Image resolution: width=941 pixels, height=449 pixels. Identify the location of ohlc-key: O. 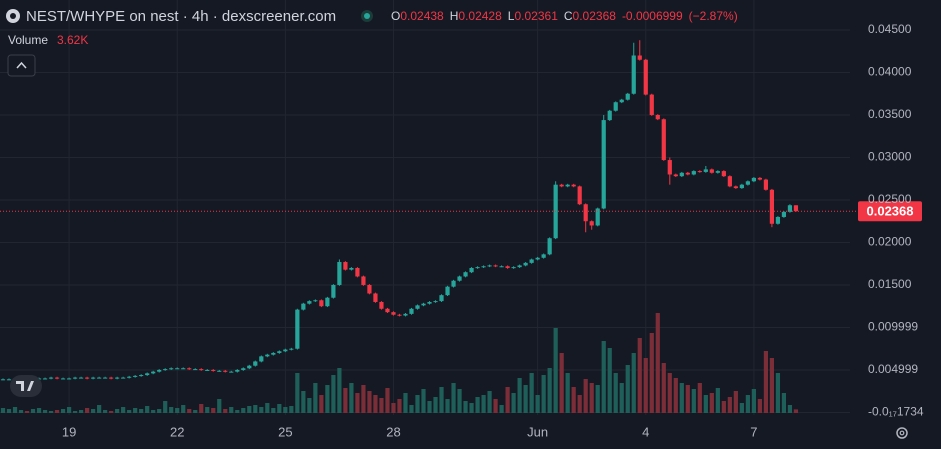
(395, 16).